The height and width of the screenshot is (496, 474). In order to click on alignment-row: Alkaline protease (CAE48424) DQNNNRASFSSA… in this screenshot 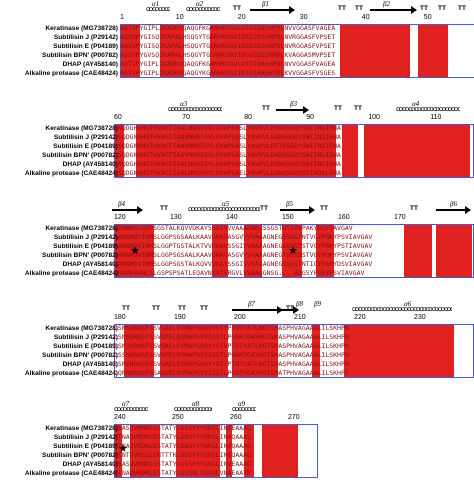, I will do `click(237, 373)`.